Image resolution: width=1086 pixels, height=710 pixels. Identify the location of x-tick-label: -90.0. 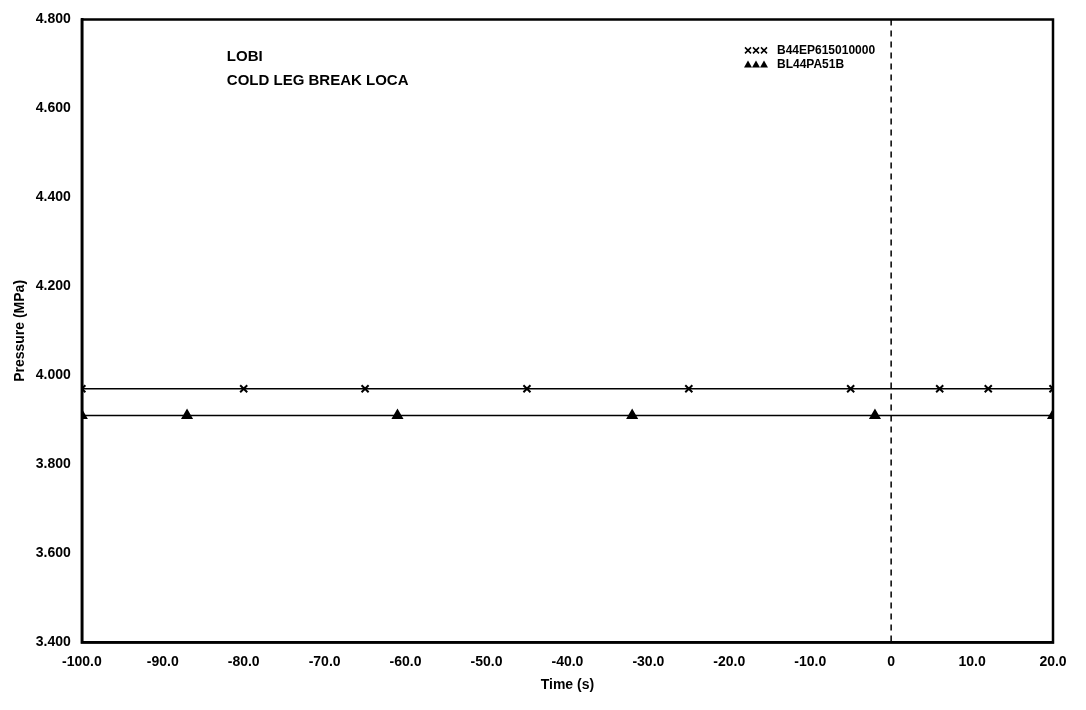
(162, 660).